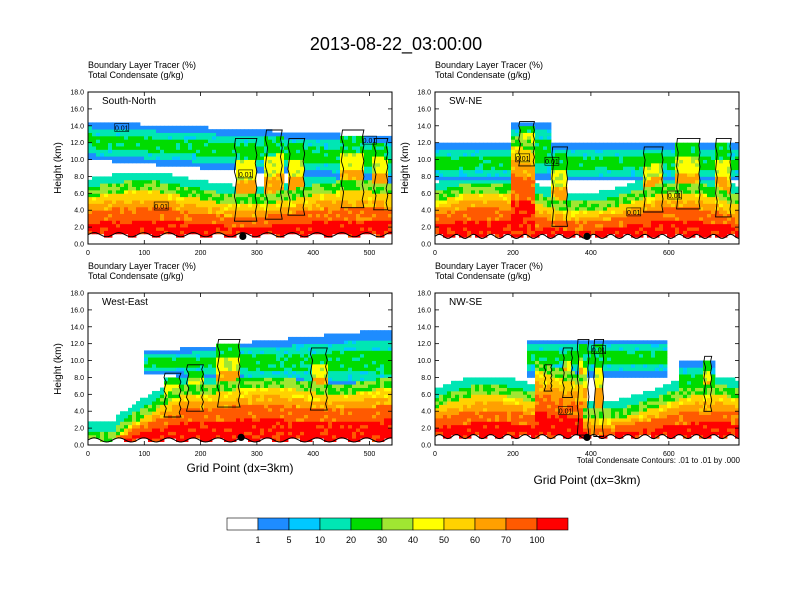 This screenshot has height=612, width=792. What do you see at coordinates (526, 144) in the screenshot?
I see `condensate-contour` at bounding box center [526, 144].